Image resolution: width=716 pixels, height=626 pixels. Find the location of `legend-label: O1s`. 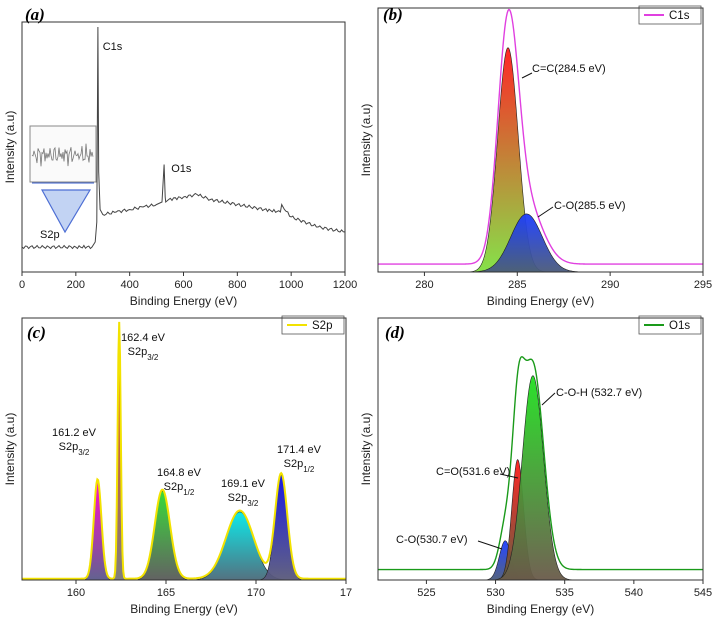

legend-label: O1s is located at coordinates (679, 326).